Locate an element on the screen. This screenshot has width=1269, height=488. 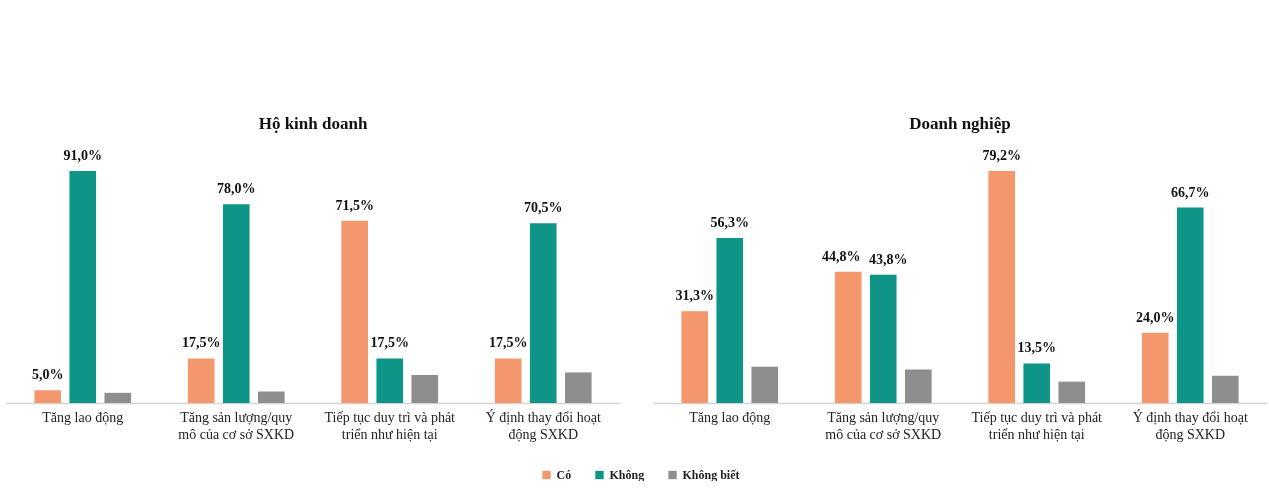
data-label: 43,8% is located at coordinates (888, 259).